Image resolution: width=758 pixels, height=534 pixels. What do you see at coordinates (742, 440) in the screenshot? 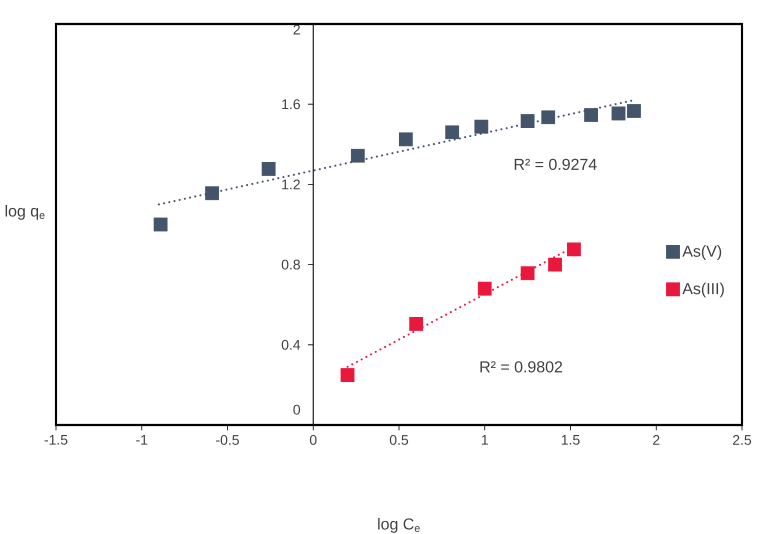
I see `x-tick-label: 2.5` at bounding box center [742, 440].